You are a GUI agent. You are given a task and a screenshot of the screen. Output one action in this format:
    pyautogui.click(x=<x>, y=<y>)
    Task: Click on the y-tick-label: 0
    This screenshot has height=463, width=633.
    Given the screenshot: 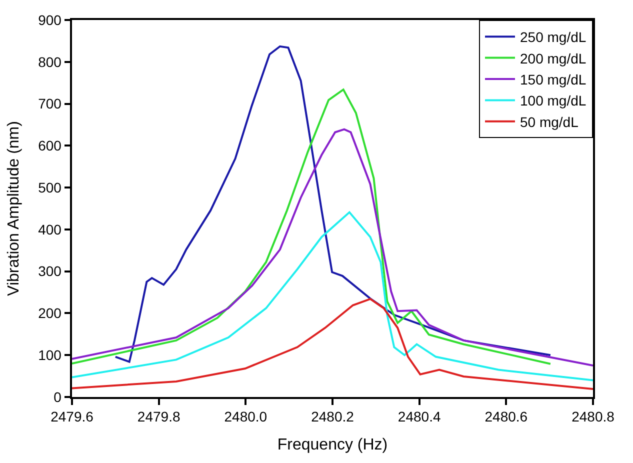 What is the action you would take?
    pyautogui.click(x=58, y=396)
    